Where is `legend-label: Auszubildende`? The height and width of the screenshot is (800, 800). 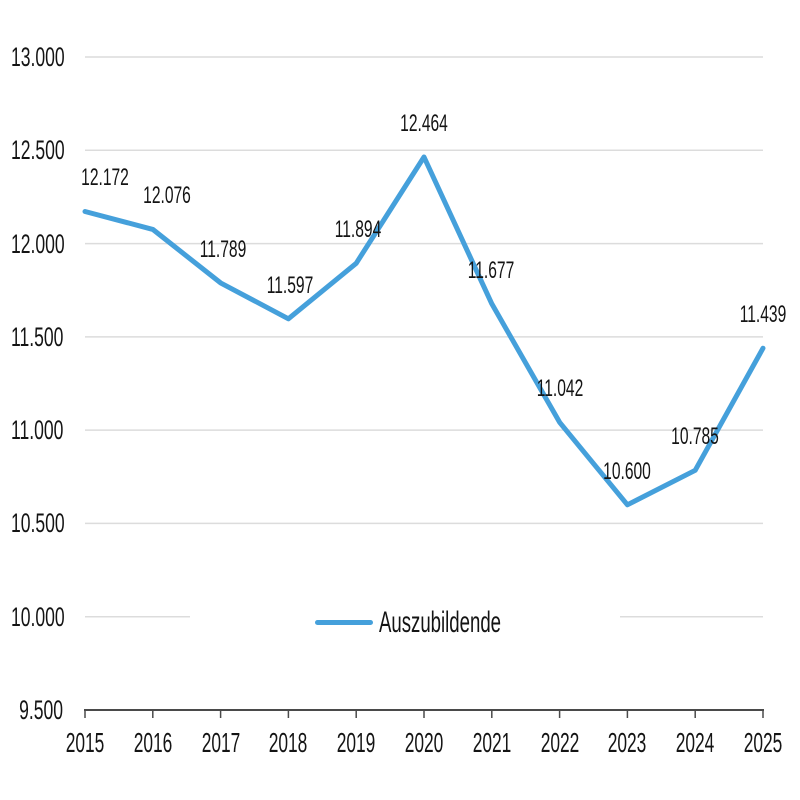
legend-label: Auszubildende is located at coordinates (440, 622).